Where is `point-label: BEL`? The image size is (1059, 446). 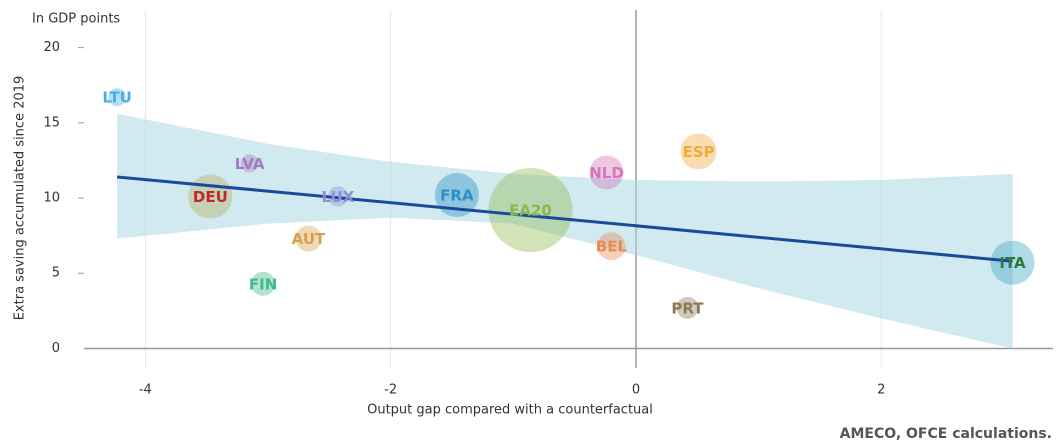 point-label: BEL is located at coordinates (612, 247).